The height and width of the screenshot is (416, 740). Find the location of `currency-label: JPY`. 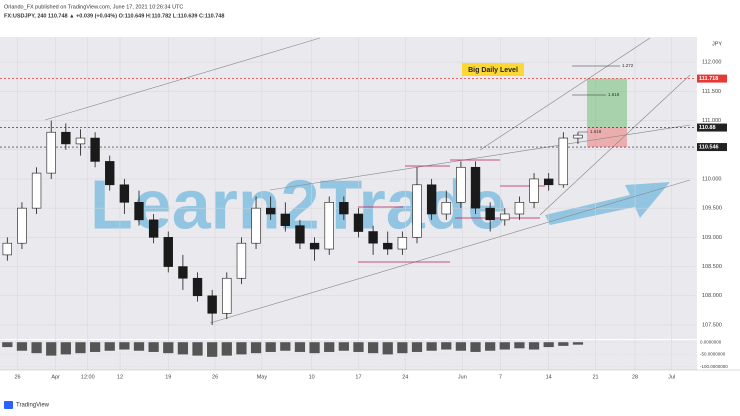

currency-label: JPY is located at coordinates (717, 44).